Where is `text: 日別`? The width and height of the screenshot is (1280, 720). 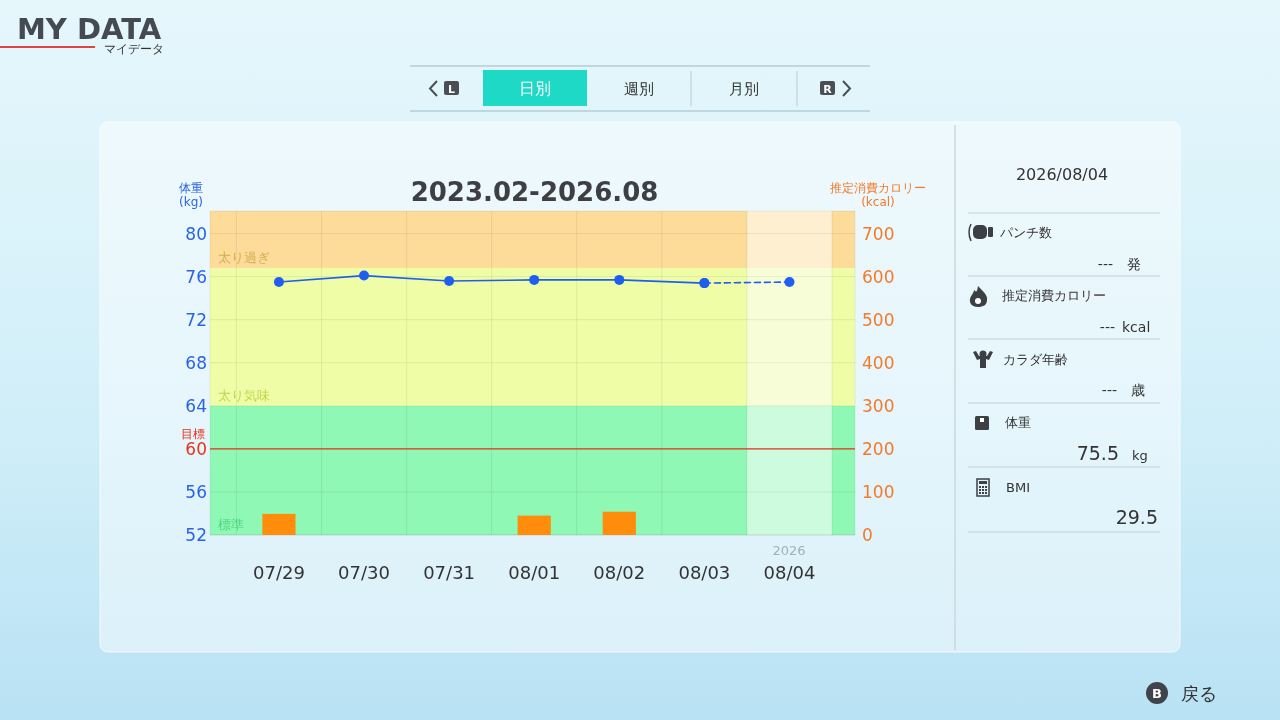 text: 日別 is located at coordinates (535, 88).